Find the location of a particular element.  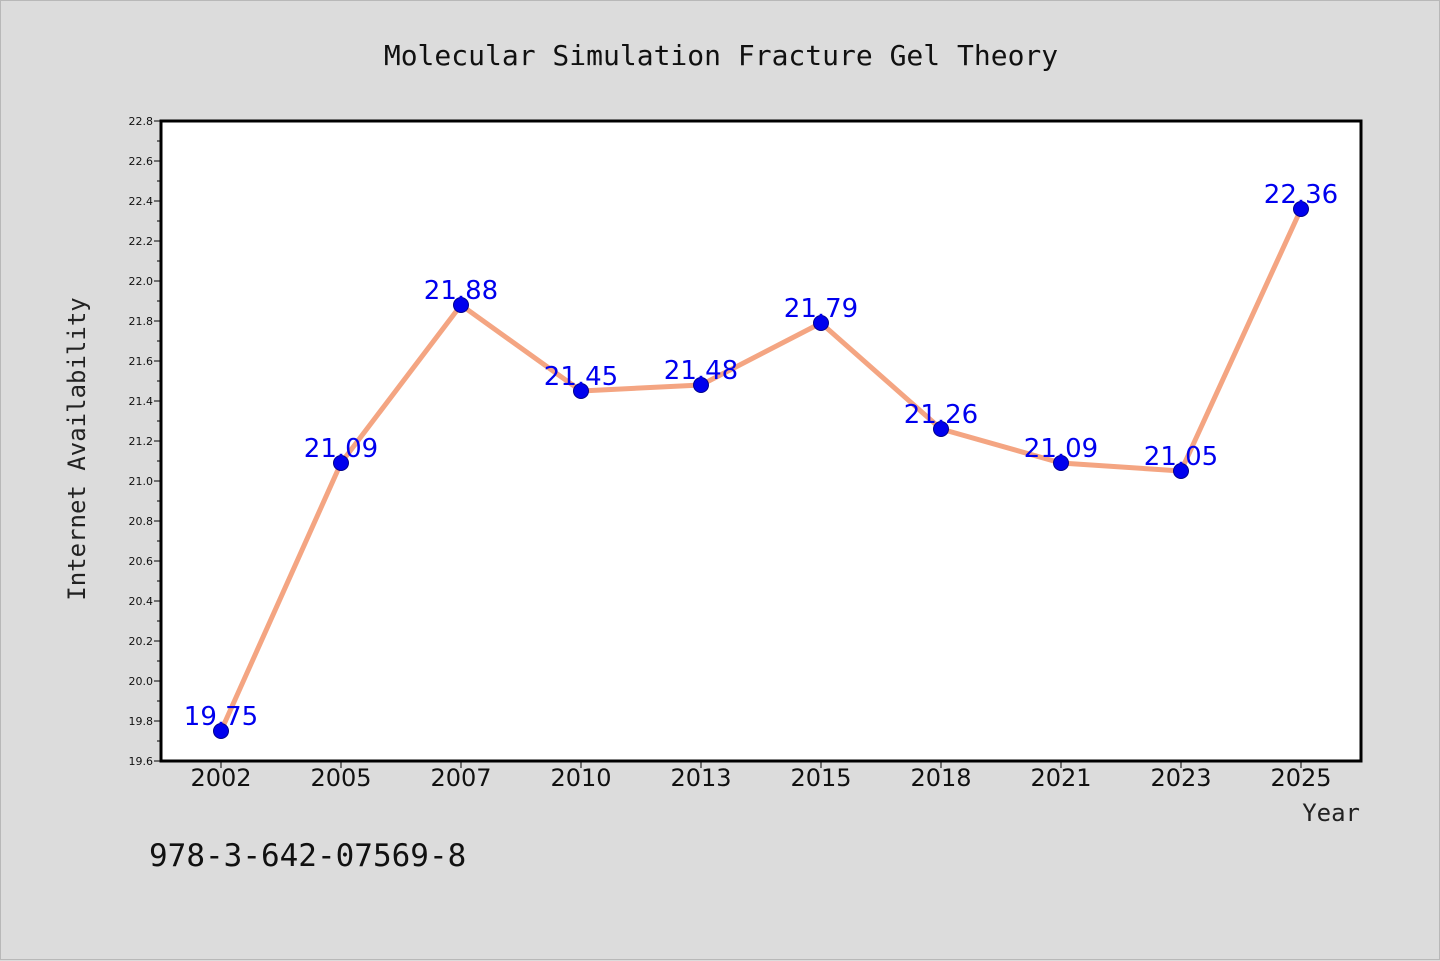

x-tick-label: 2007 is located at coordinates (460, 778).